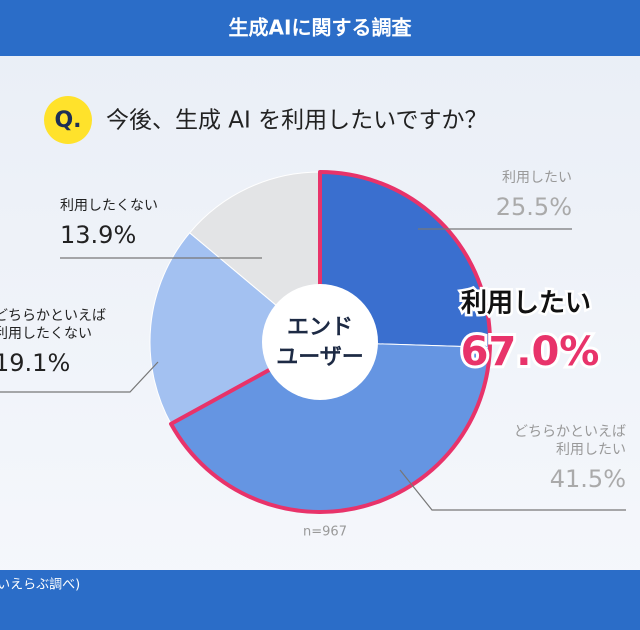  What do you see at coordinates (98, 235) in the screenshot?
I see `slice-value: 13.9%` at bounding box center [98, 235].